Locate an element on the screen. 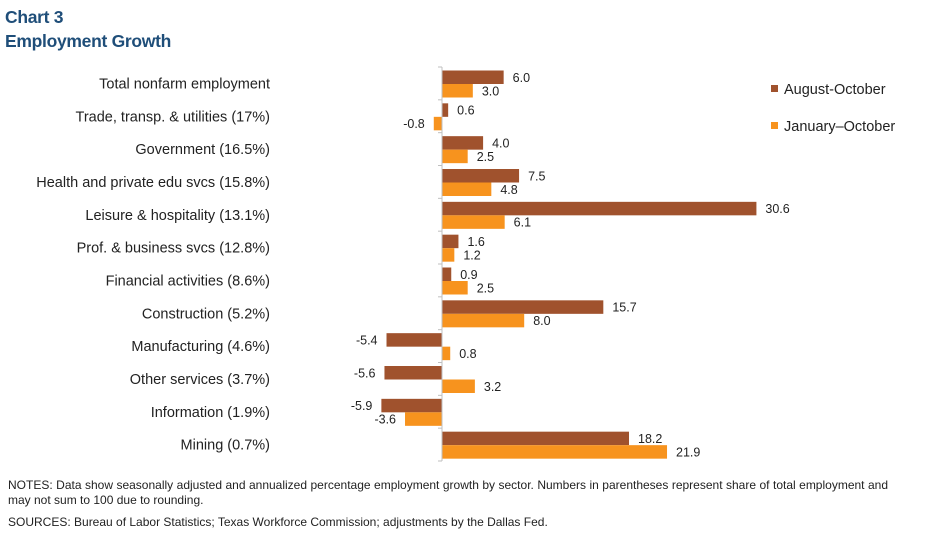  category-label: Information (1.9%) is located at coordinates (210, 413).